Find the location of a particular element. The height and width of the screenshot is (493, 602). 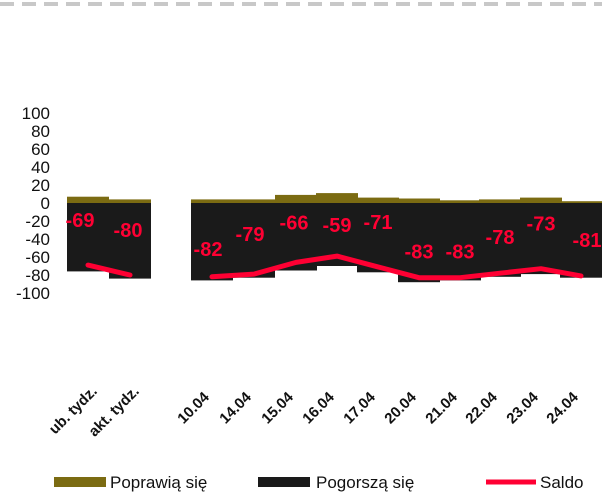

y-tick-label: -100 is located at coordinates (33, 293).